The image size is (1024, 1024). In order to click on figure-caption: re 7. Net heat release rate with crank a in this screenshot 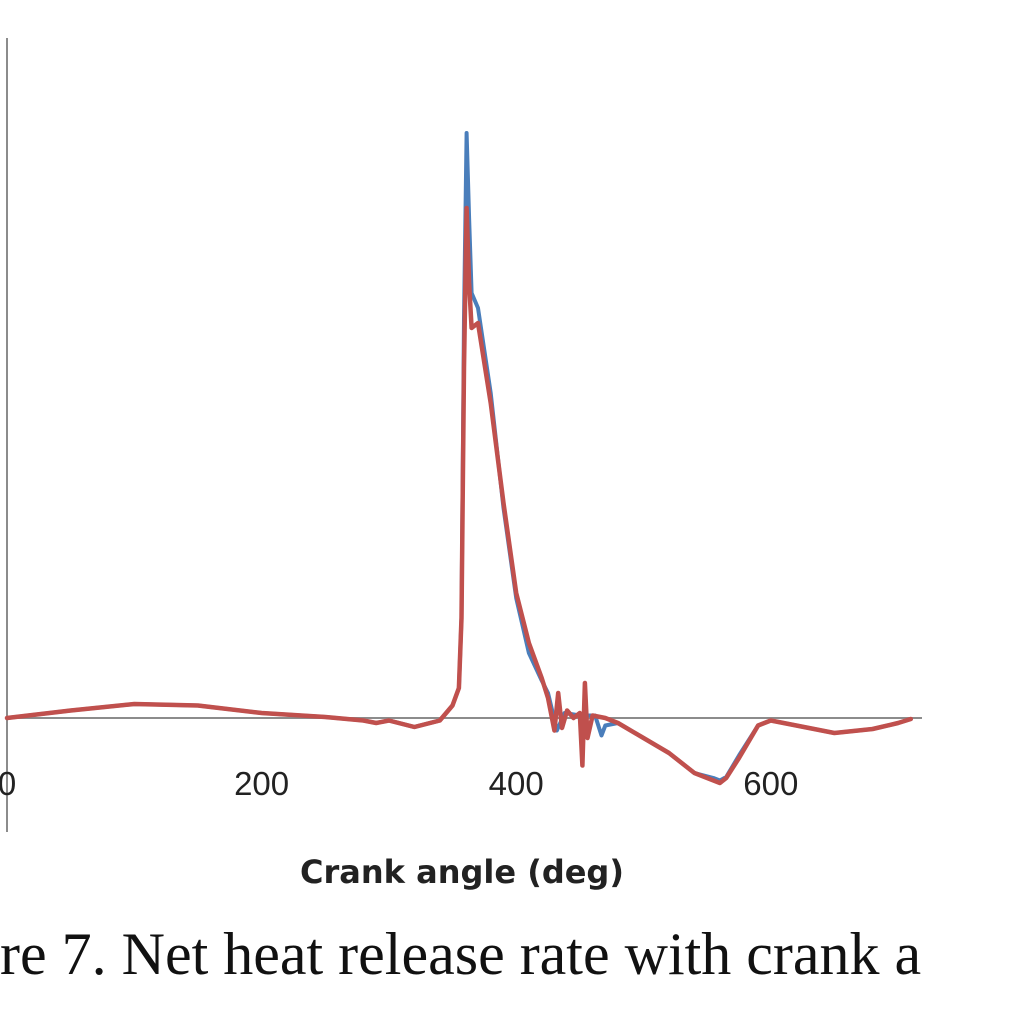, I will do `click(461, 954)`.